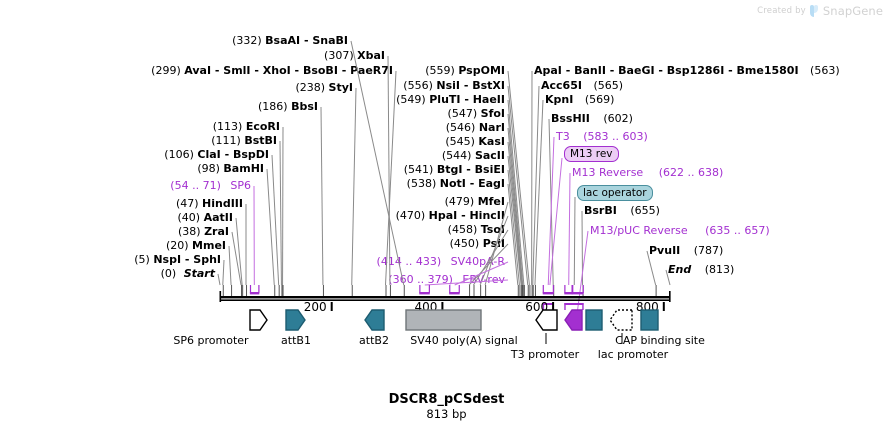 The width and height of the screenshot is (893, 429). Describe the element at coordinates (258, 320) in the screenshot. I see `feature-sp6-promoter` at that location.